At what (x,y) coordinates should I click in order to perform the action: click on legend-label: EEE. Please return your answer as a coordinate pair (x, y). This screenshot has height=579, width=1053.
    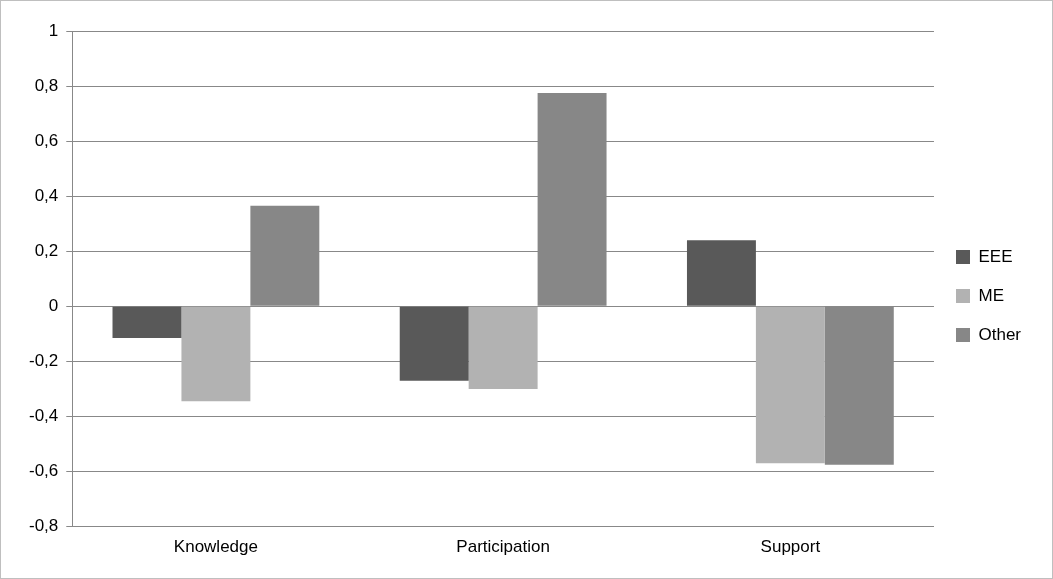
    Looking at the image, I should click on (995, 256).